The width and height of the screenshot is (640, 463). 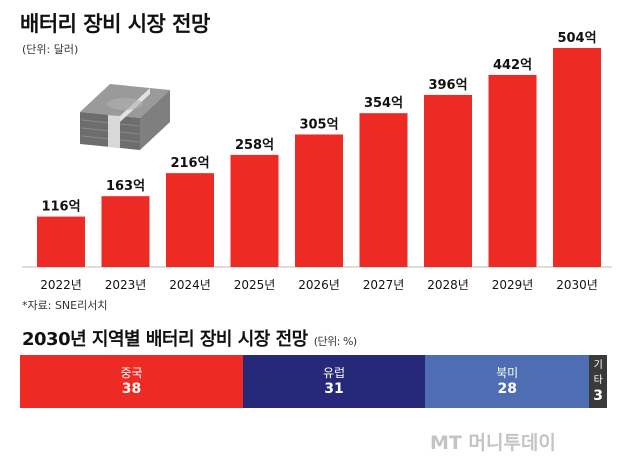 I want to click on source-note: *자료: SNE리서치, so click(x=65, y=305).